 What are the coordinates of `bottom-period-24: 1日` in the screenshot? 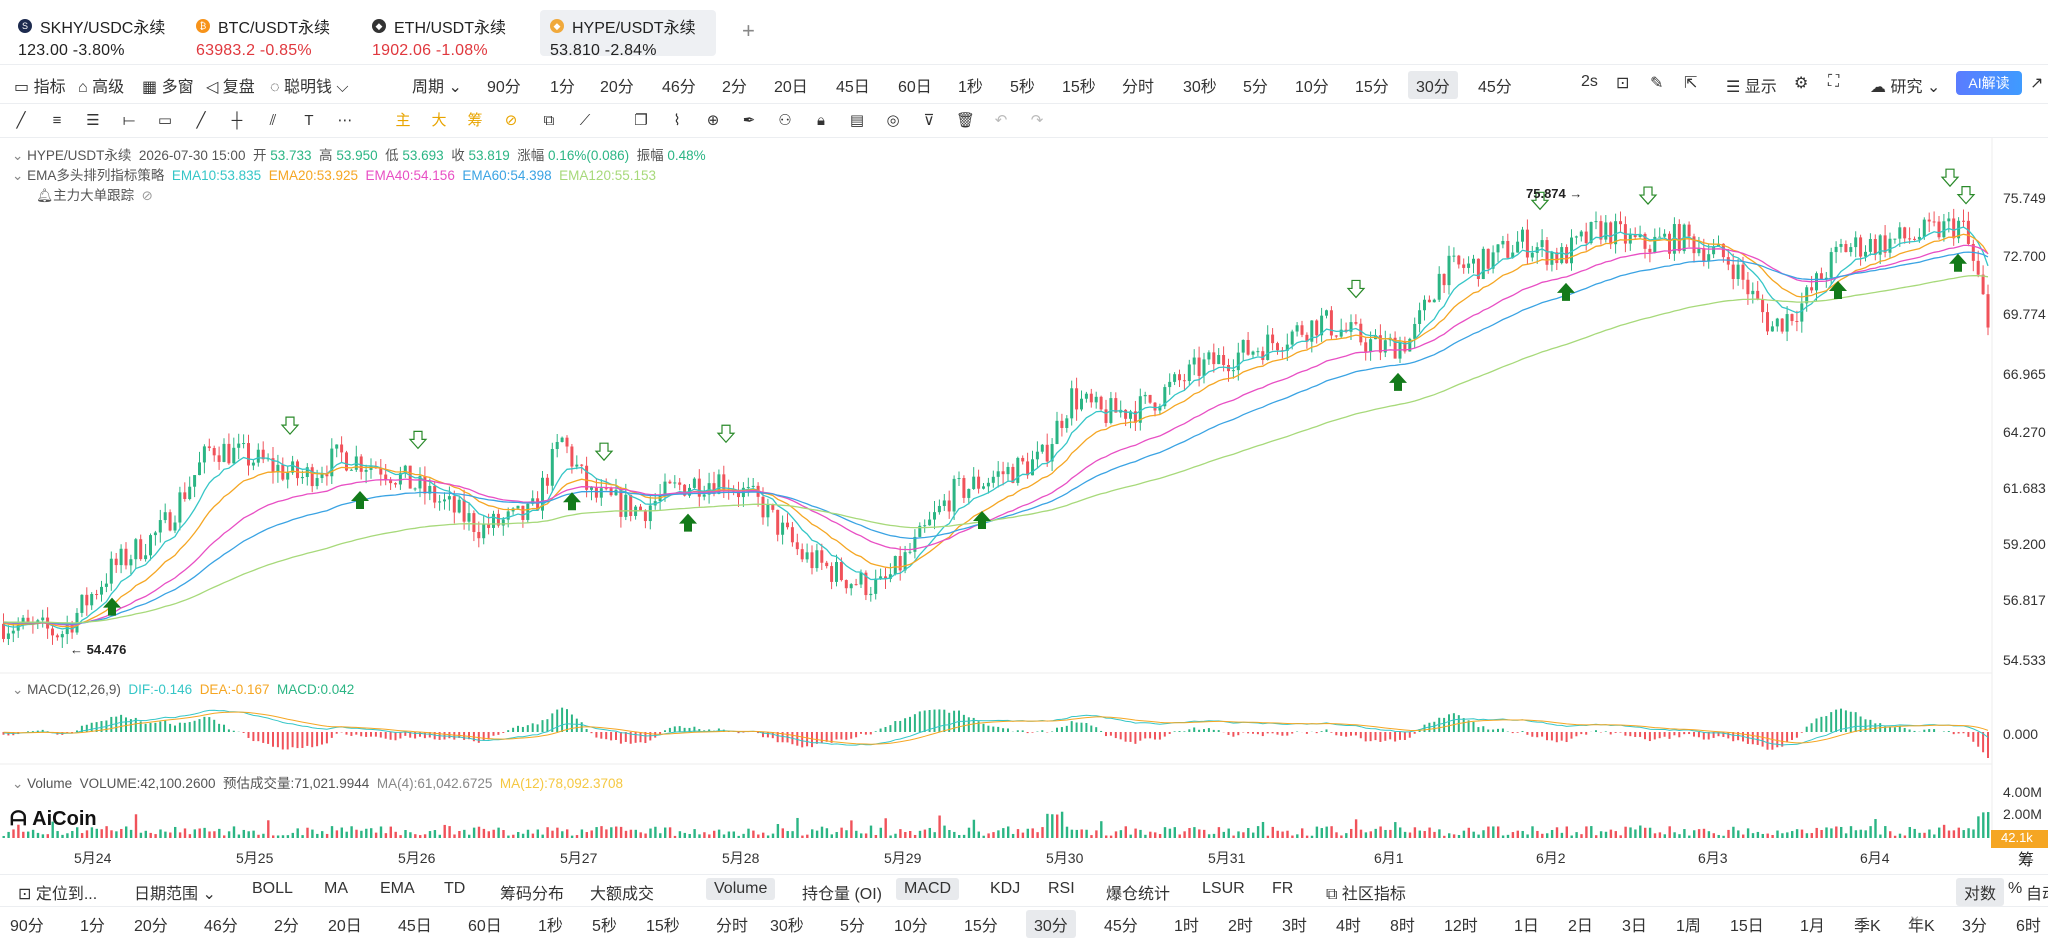 It's located at (1526, 926).